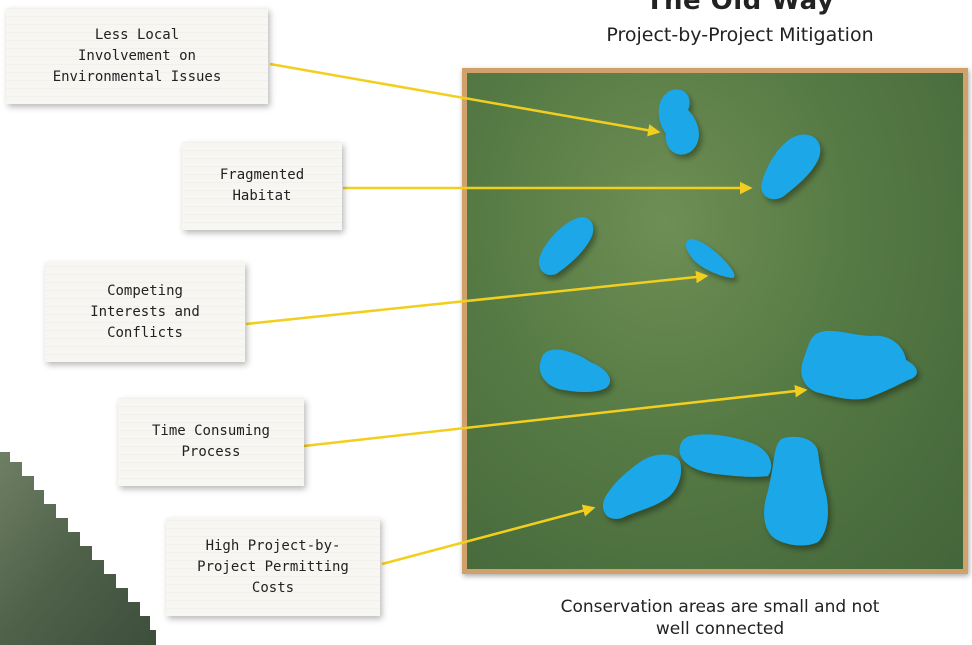  Describe the element at coordinates (555, 416) in the screenshot. I see `arrow-time` at that location.